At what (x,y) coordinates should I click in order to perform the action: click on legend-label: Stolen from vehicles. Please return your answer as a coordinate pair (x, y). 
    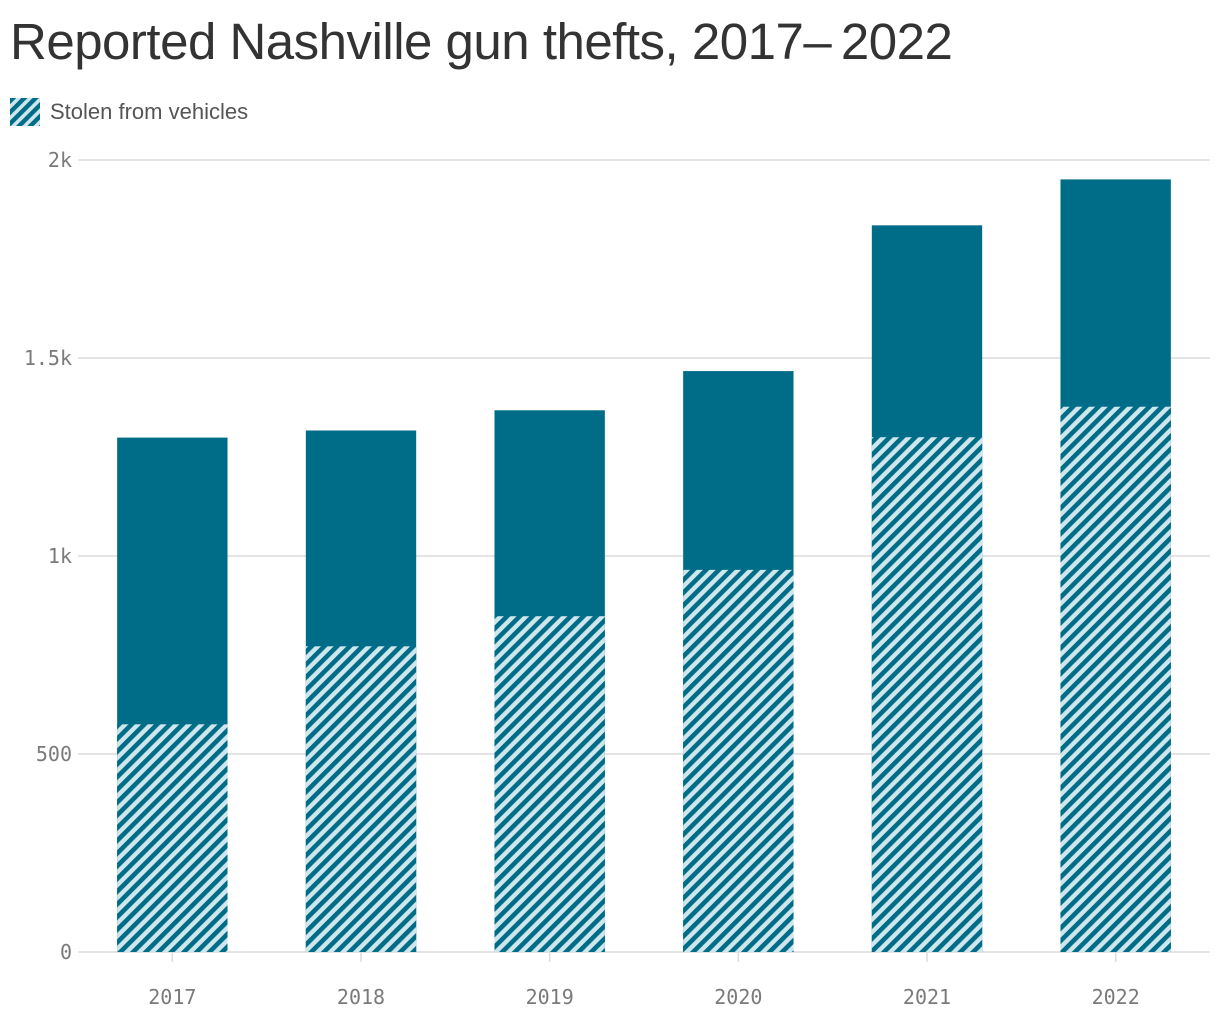
    Looking at the image, I should click on (149, 111).